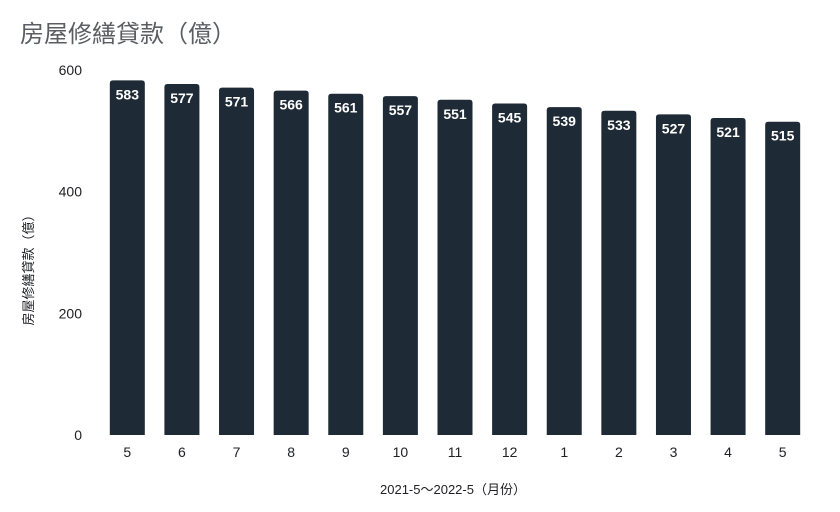  Describe the element at coordinates (346, 108) in the screenshot. I see `bar-value-label: 561` at that location.